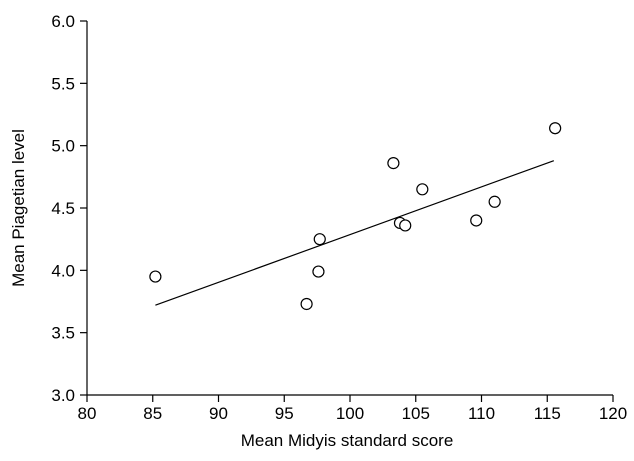  What do you see at coordinates (63, 395) in the screenshot?
I see `y-tick-label: 3.0` at bounding box center [63, 395].